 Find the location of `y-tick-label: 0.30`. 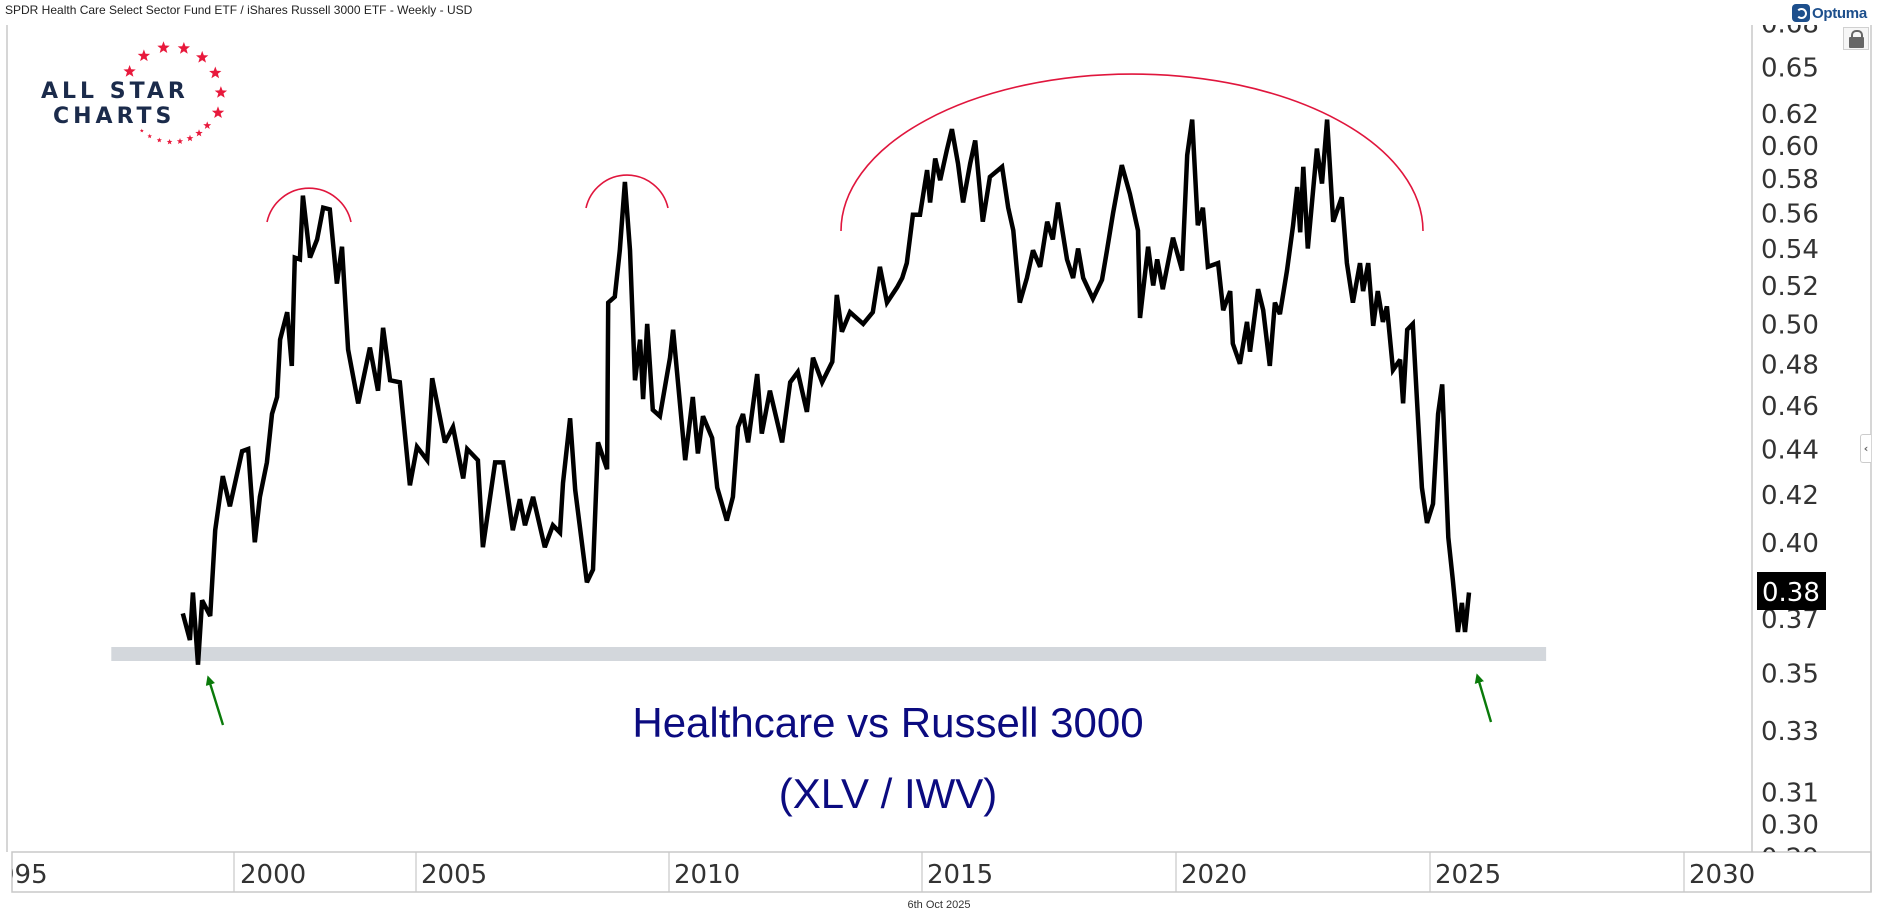

y-tick-label: 0.30 is located at coordinates (1790, 825).